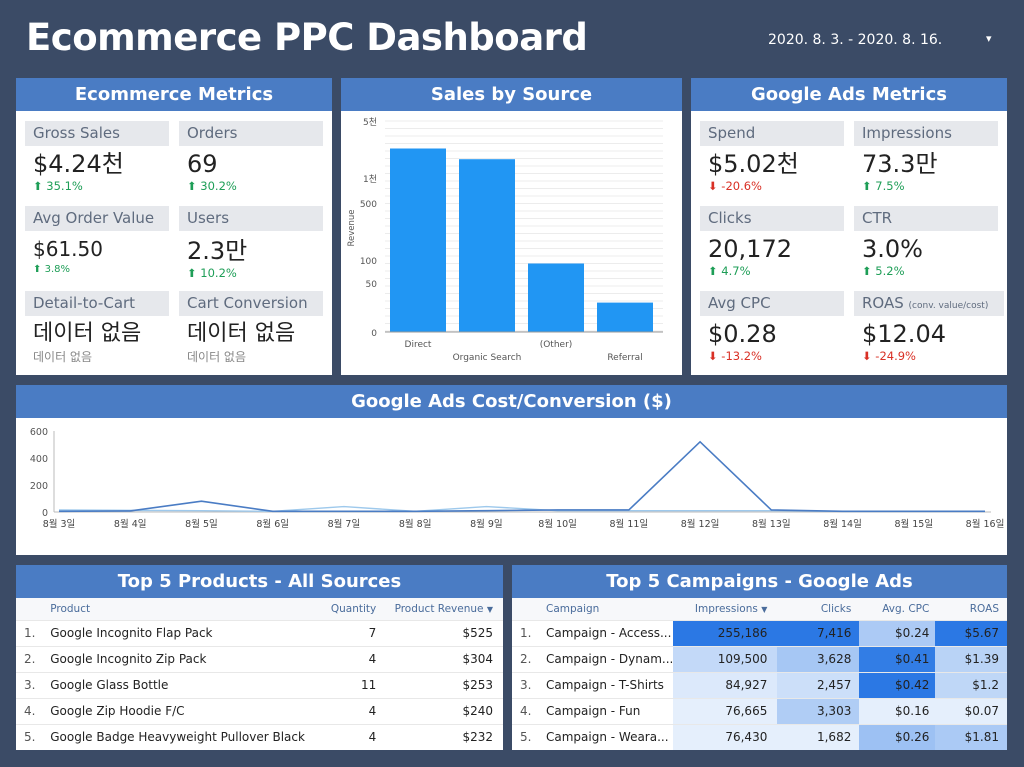 This screenshot has width=1024, height=767. What do you see at coordinates (818, 684) in the screenshot?
I see `clicks-cell: 2,457` at bounding box center [818, 684].